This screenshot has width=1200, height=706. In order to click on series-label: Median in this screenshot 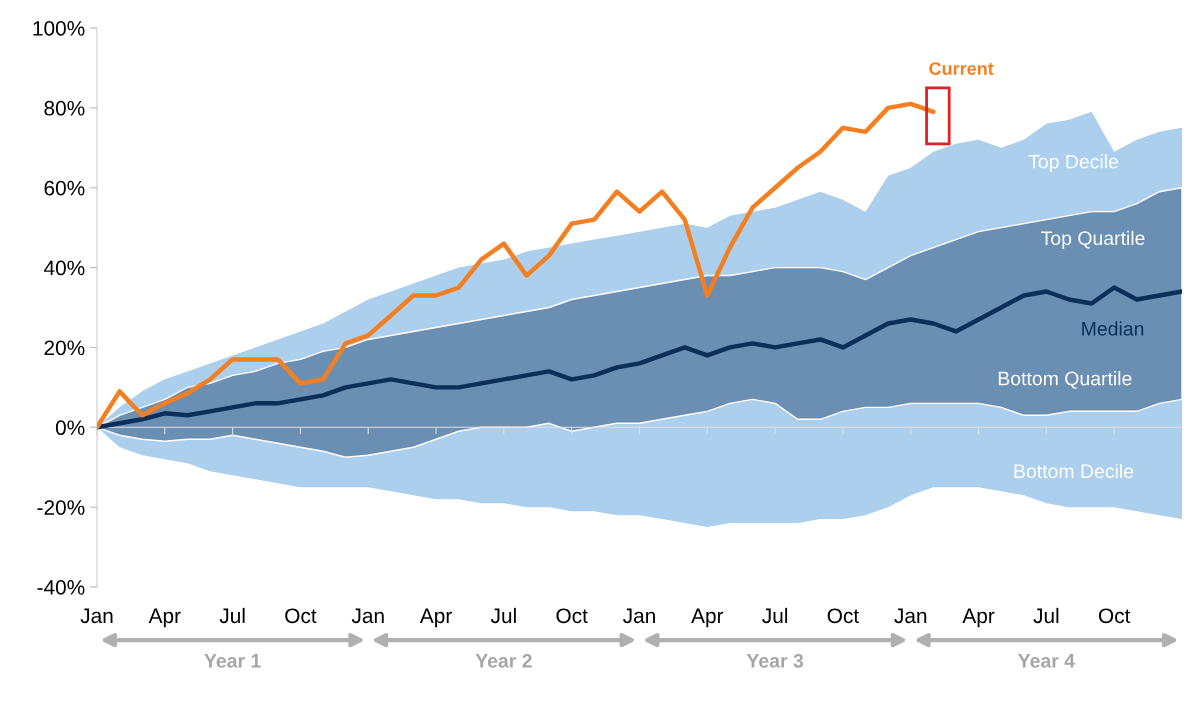, I will do `click(1113, 328)`.